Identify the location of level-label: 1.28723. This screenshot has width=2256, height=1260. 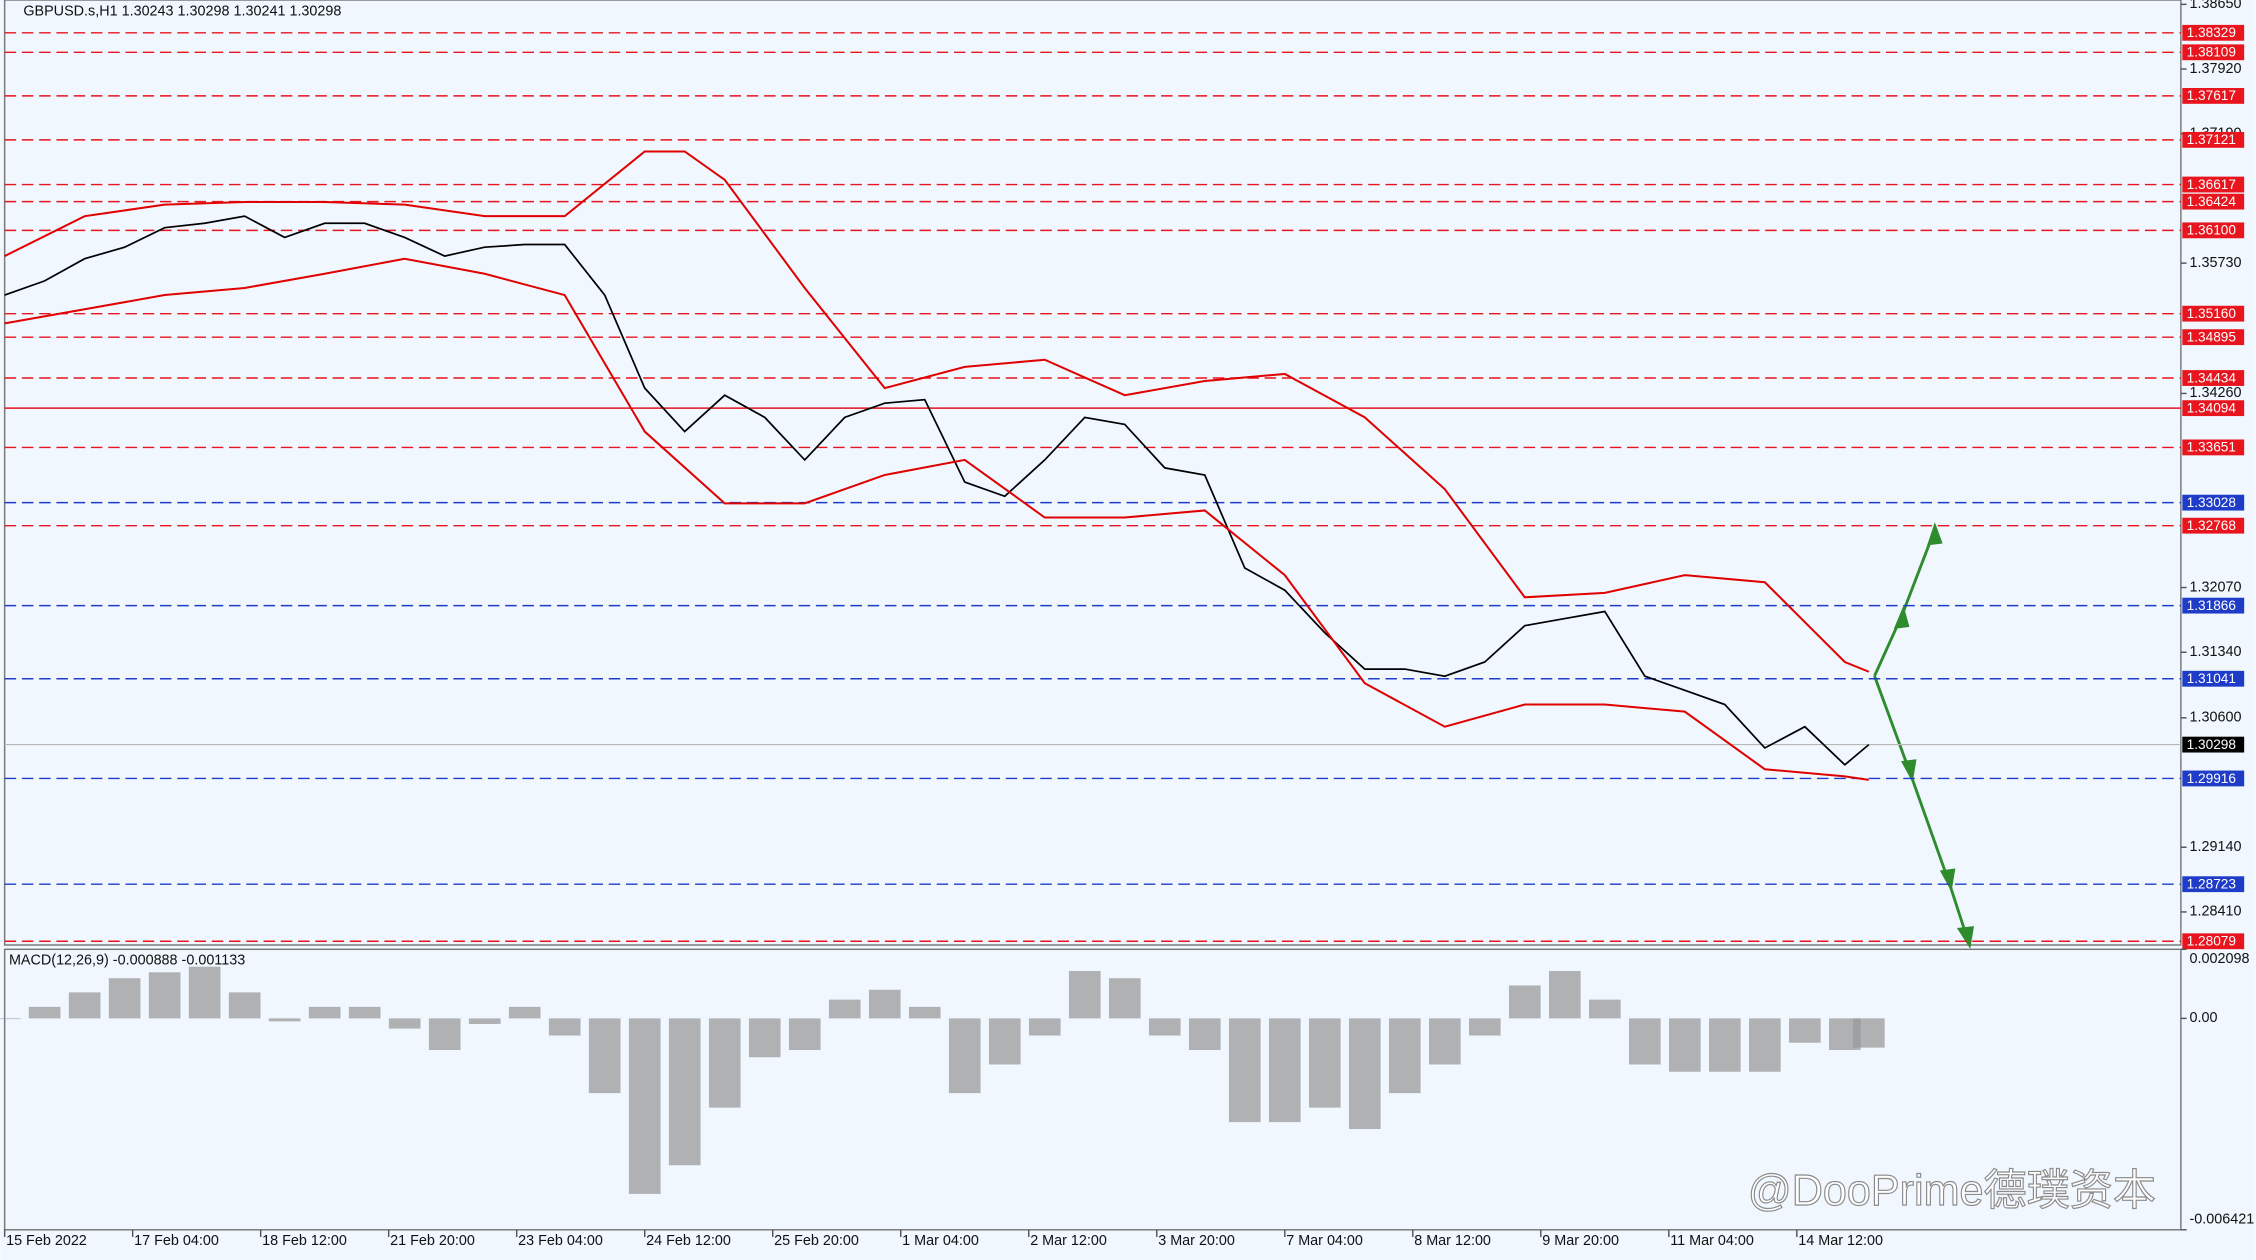
(2211, 884).